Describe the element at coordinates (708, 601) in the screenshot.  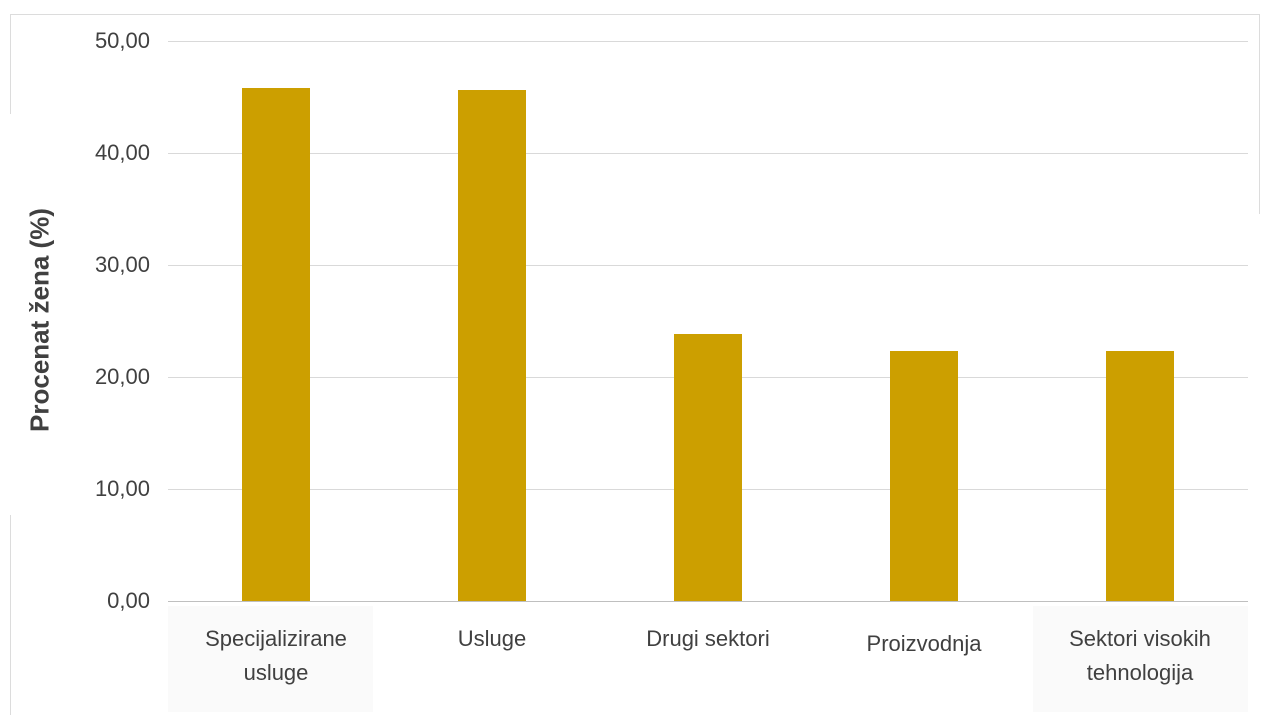
I see `x-axis-line` at that location.